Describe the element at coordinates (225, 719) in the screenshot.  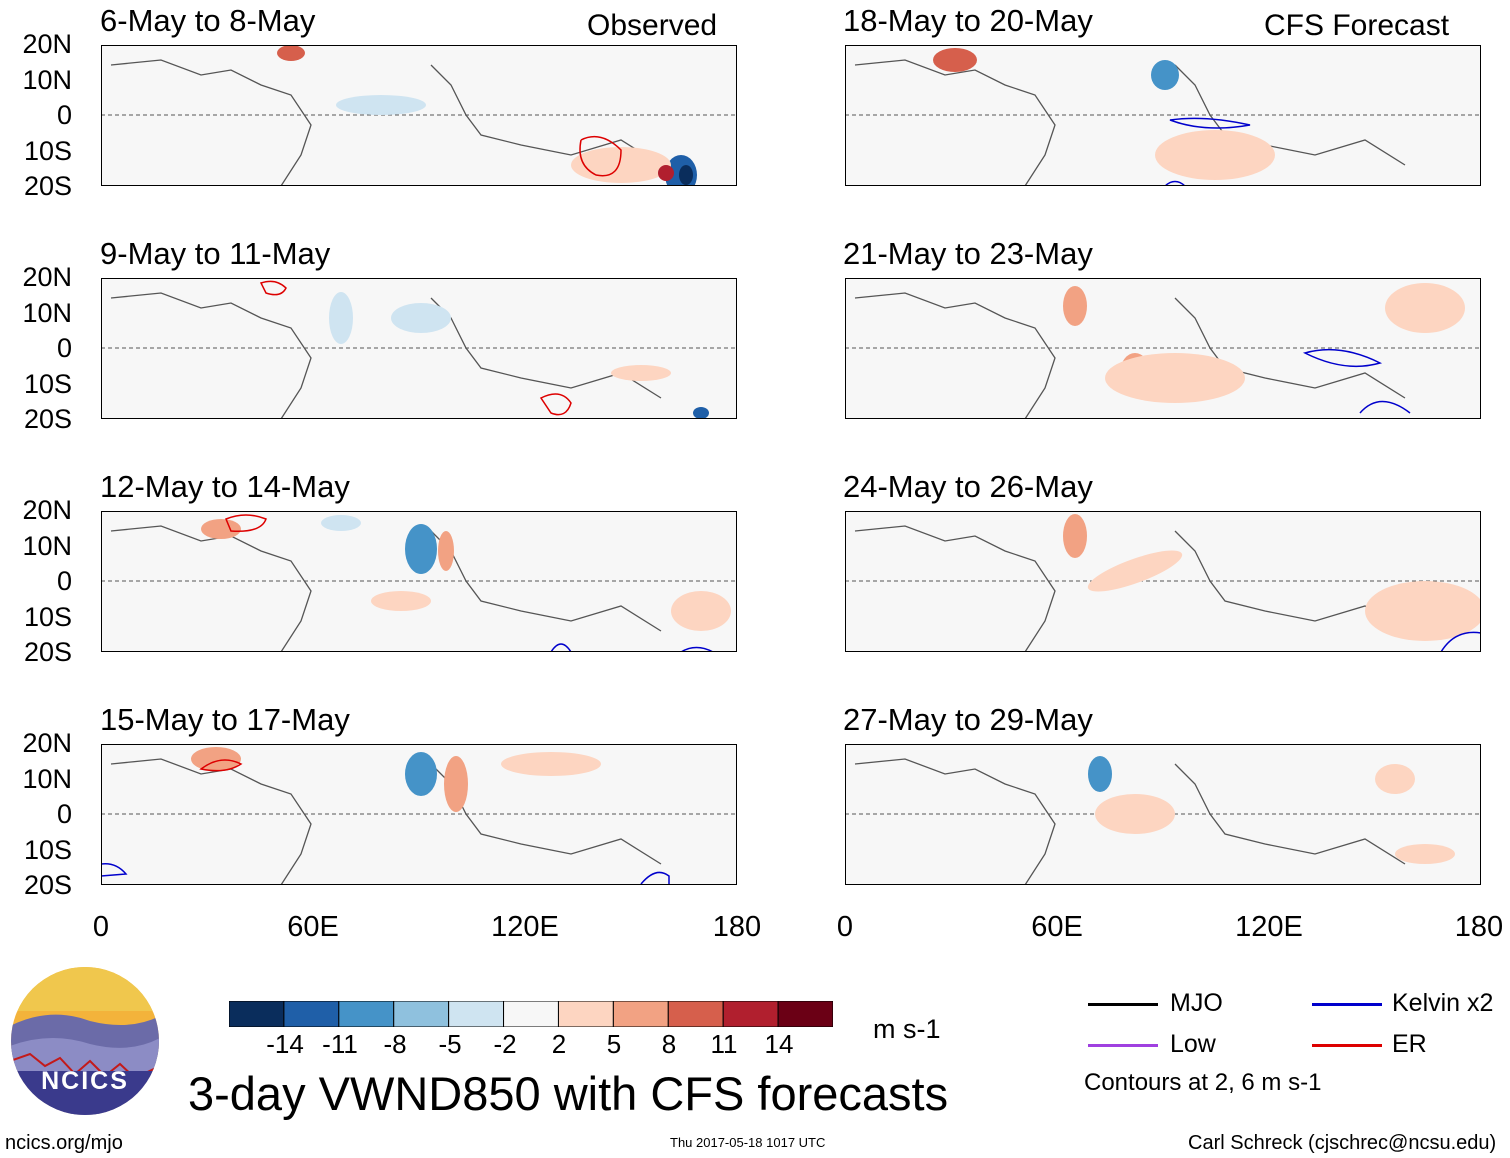
I see `panel-title-4: 15-May to 17-May` at that location.